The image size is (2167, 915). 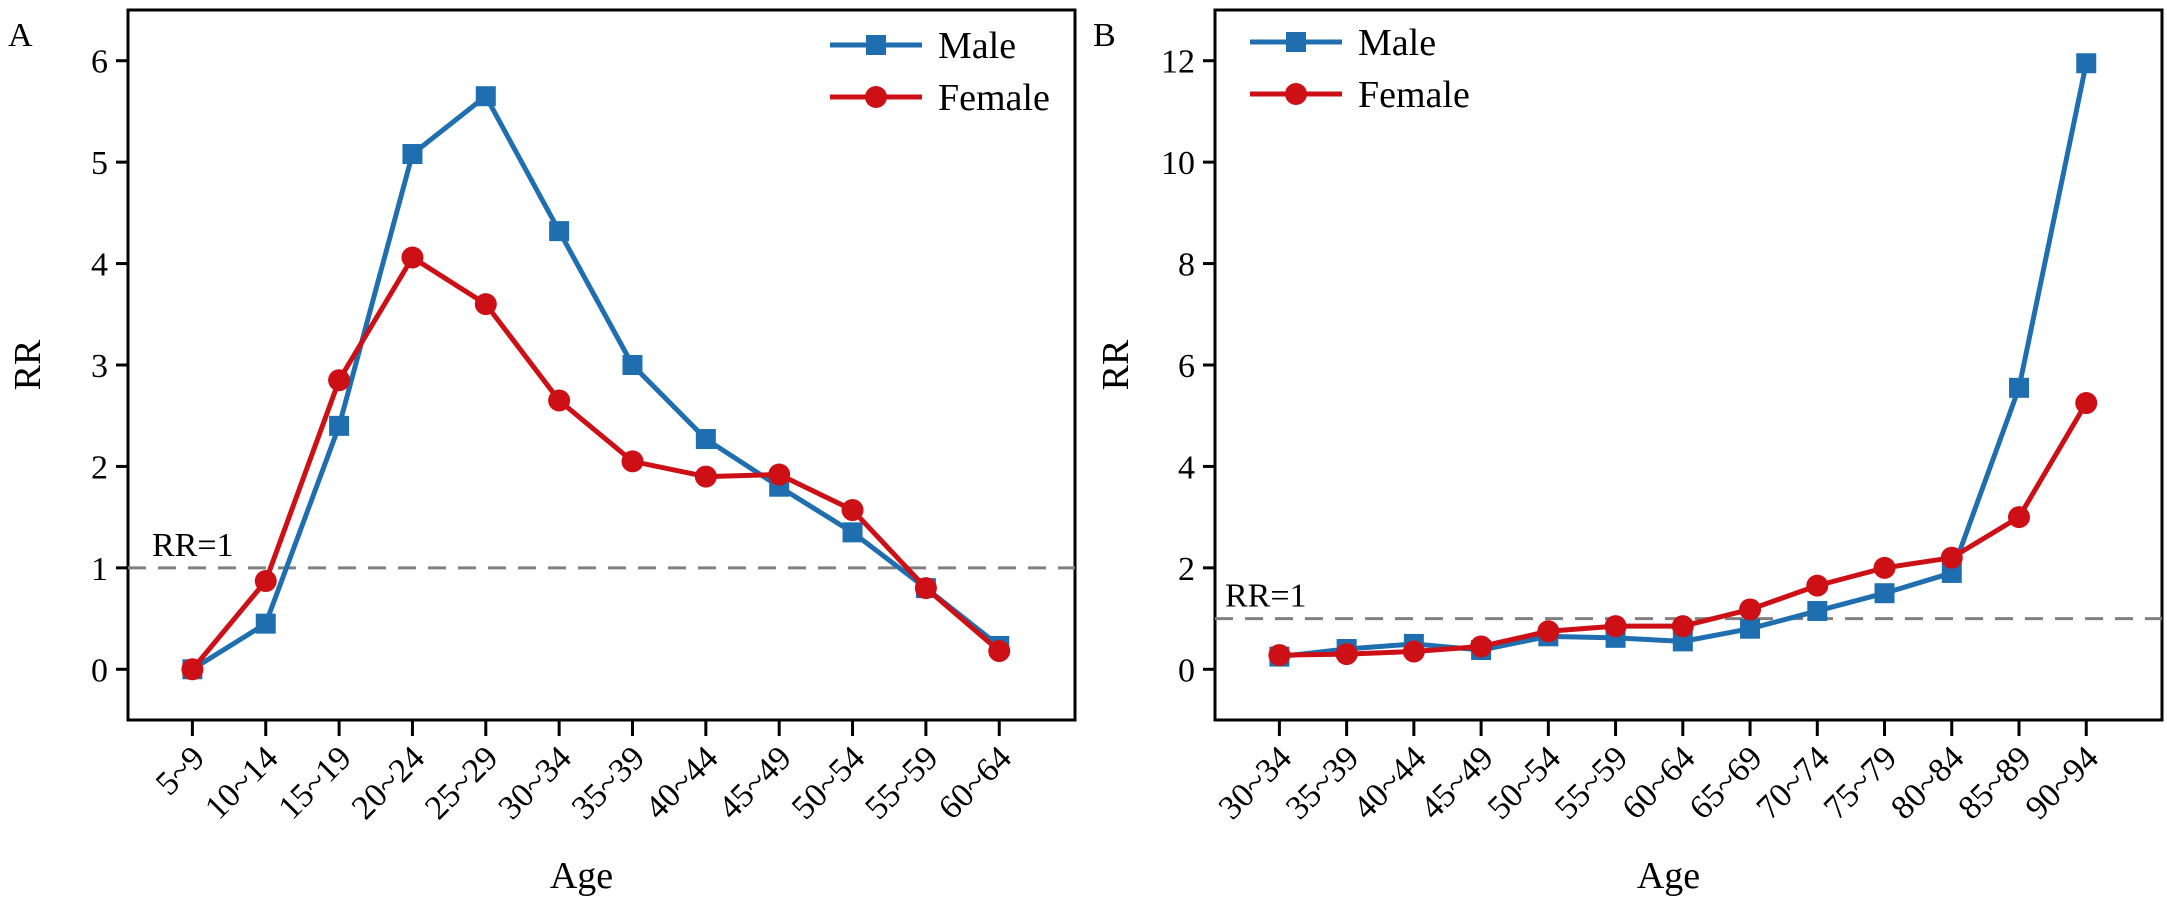 What do you see at coordinates (1116, 364) in the screenshot?
I see `panel-b-y-axis-label: RR` at bounding box center [1116, 364].